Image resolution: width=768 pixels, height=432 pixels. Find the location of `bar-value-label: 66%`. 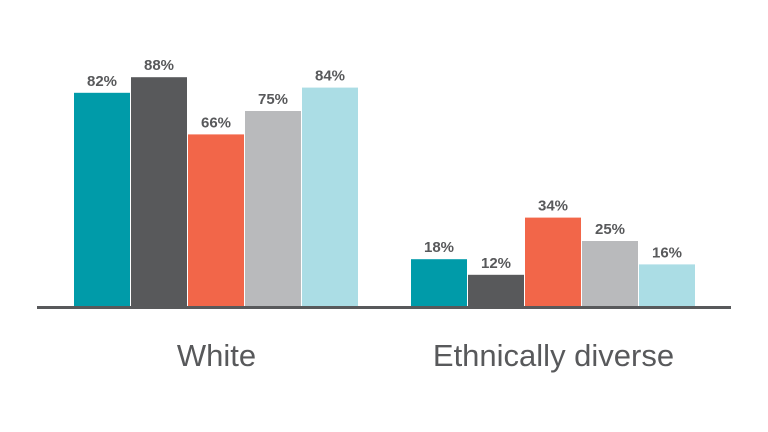

bar-value-label: 66% is located at coordinates (216, 122).